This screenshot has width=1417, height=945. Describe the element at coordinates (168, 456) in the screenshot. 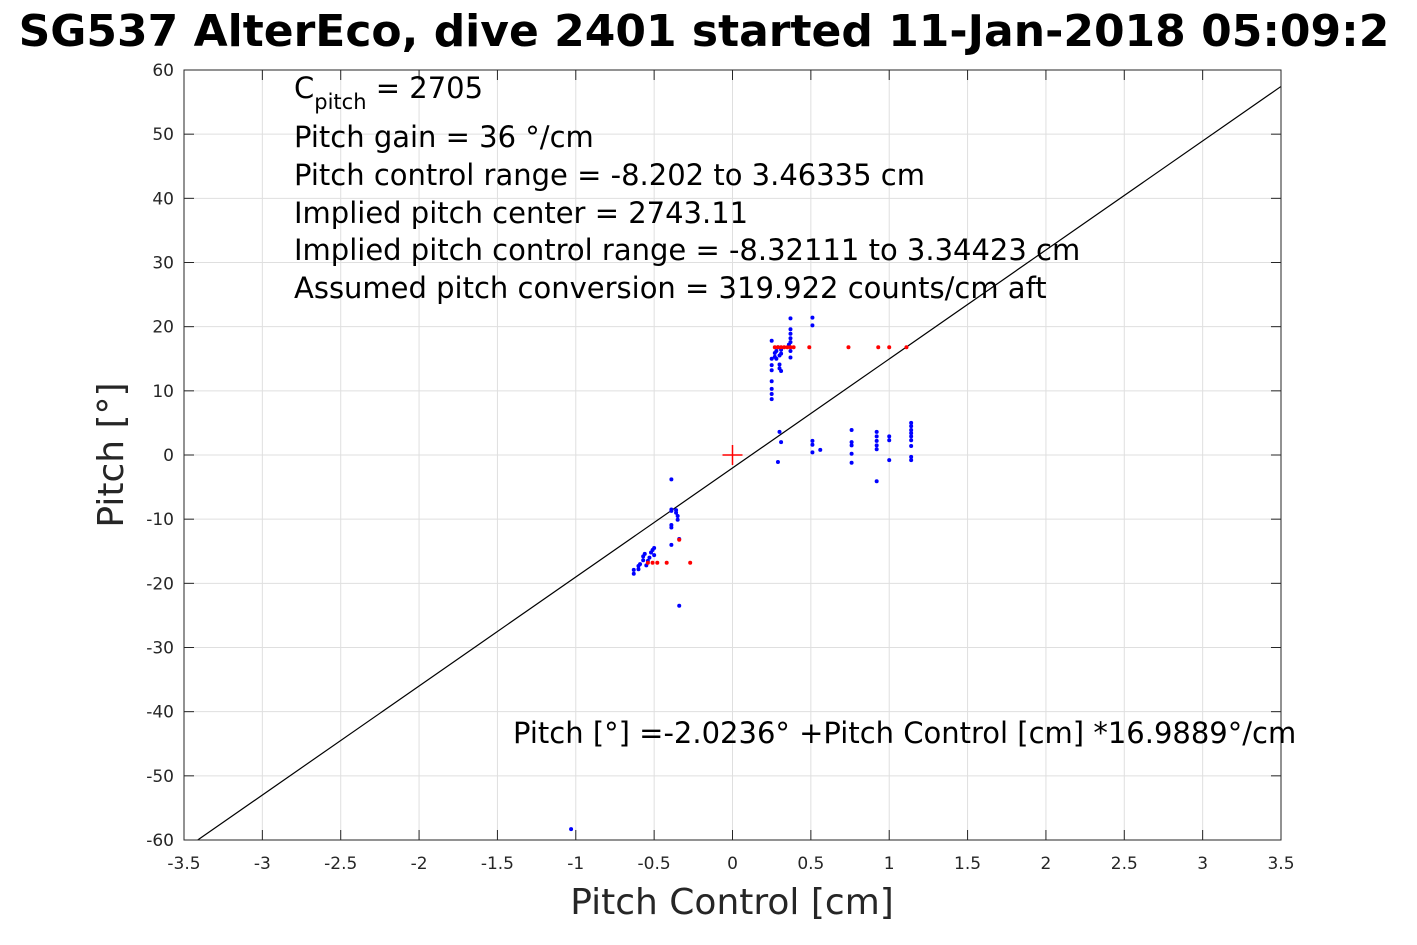

I see `y-tick-label: 0` at that location.